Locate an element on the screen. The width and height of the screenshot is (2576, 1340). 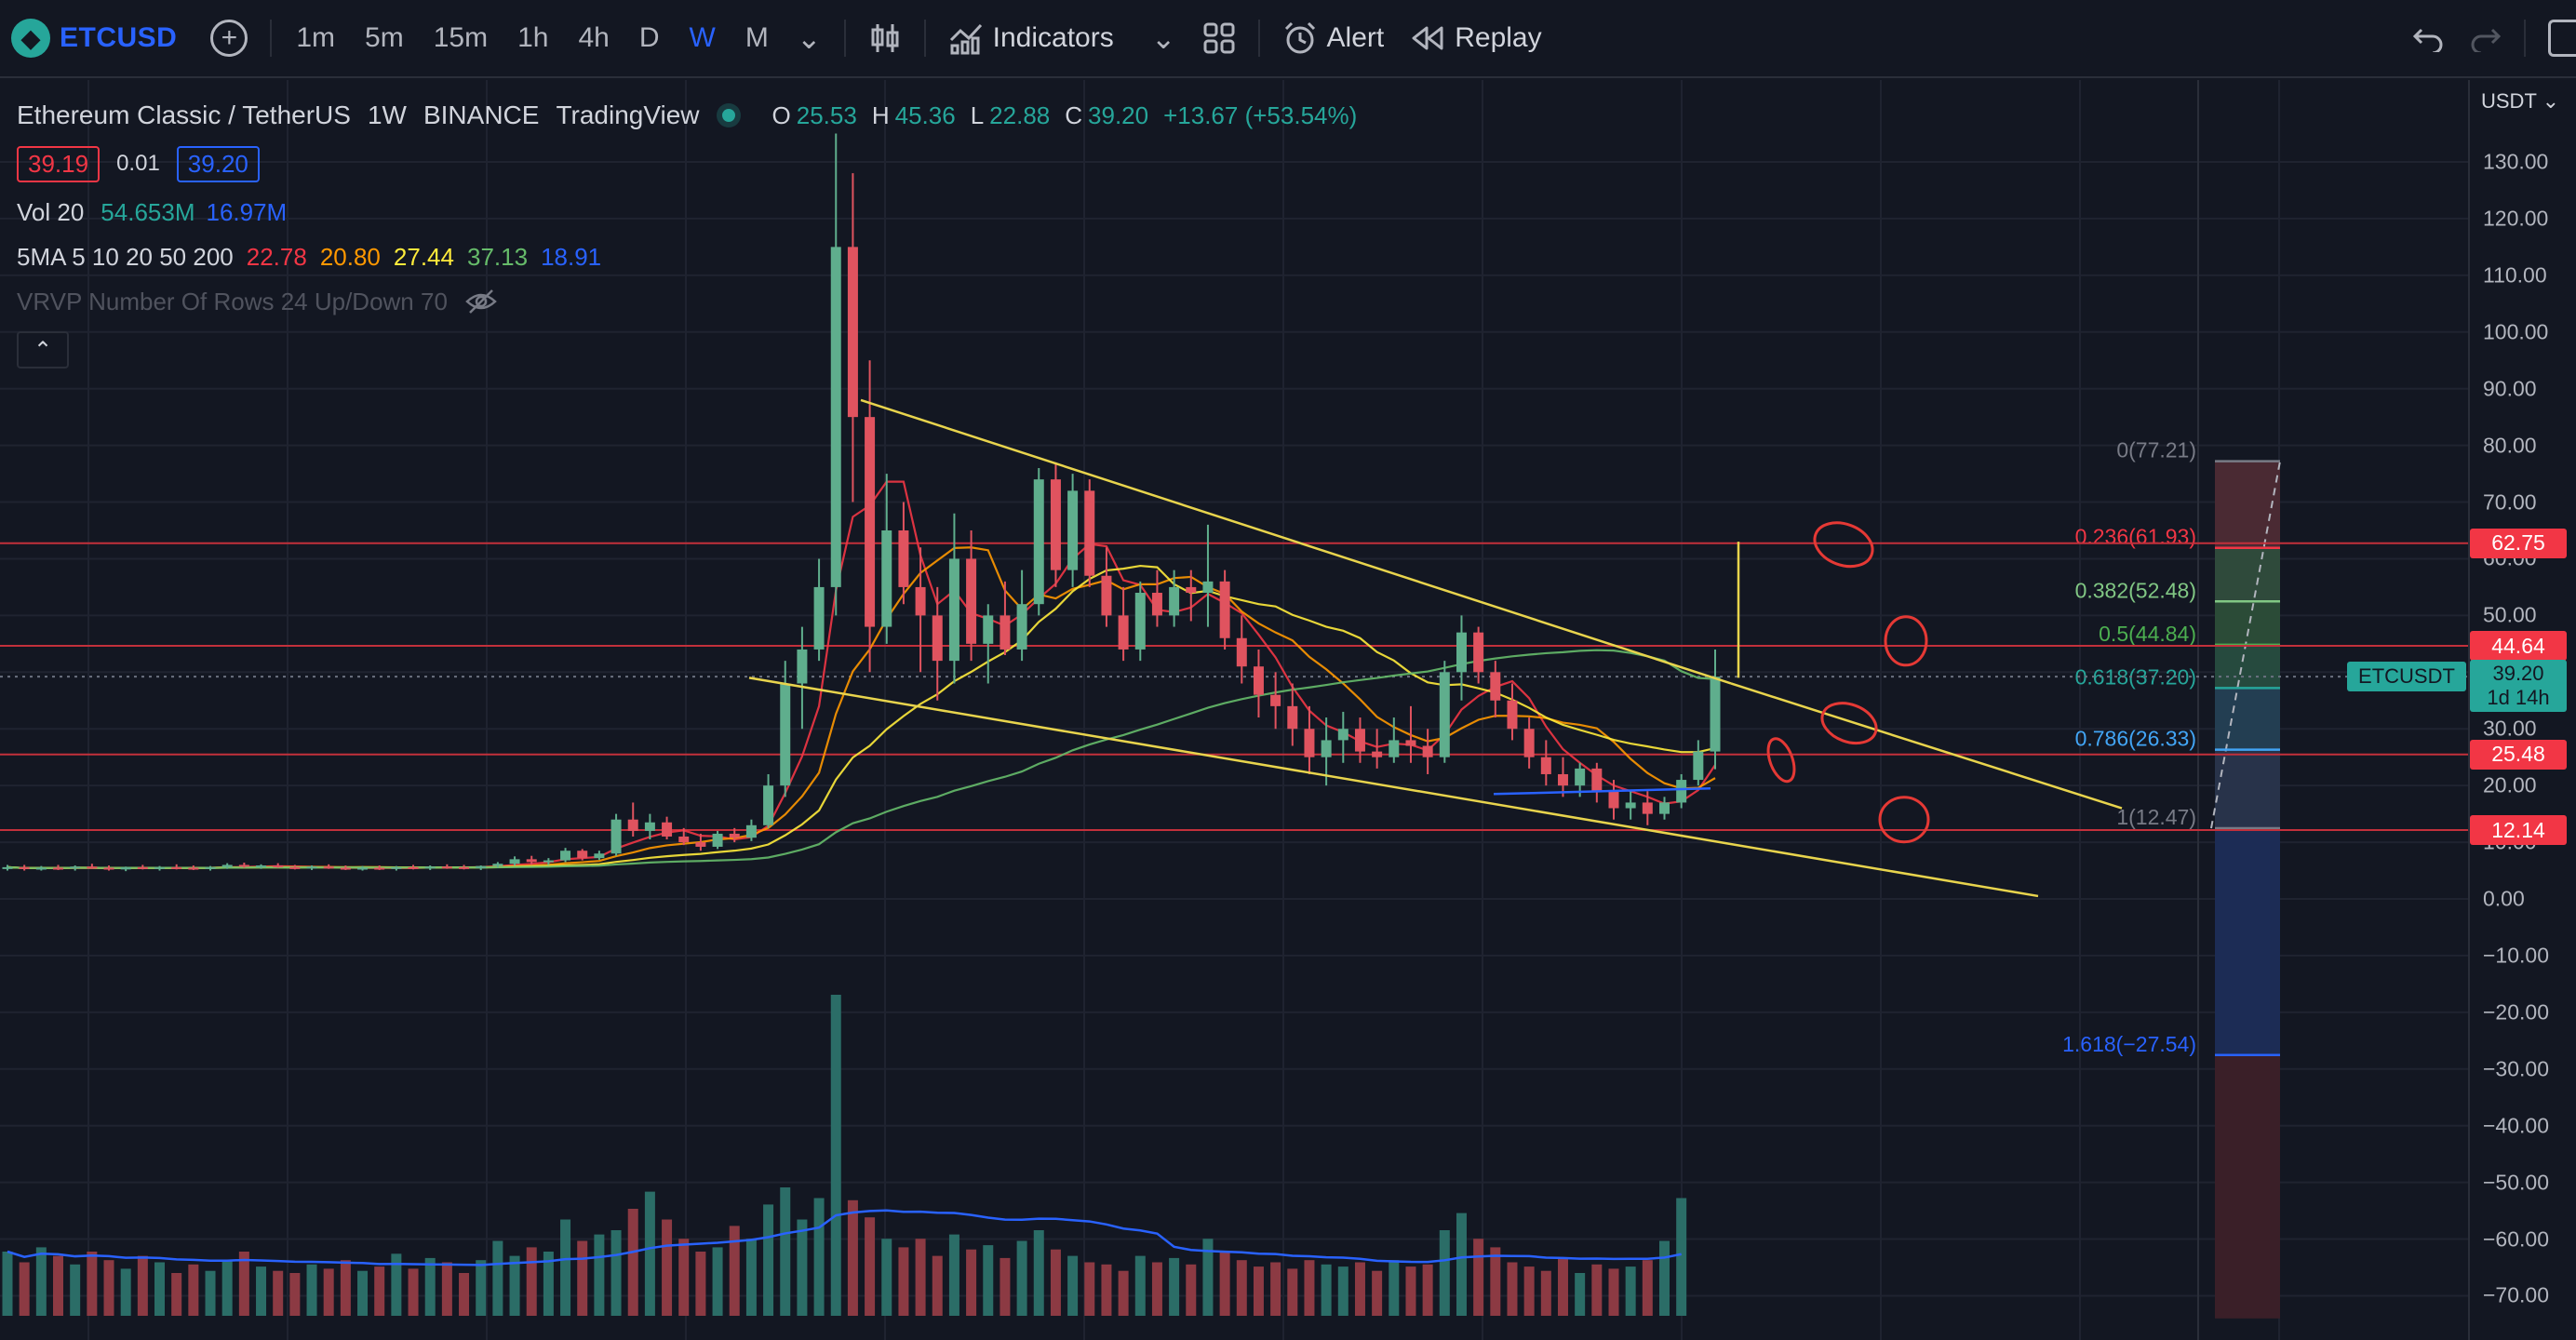
chart-type-button is located at coordinates (885, 39).